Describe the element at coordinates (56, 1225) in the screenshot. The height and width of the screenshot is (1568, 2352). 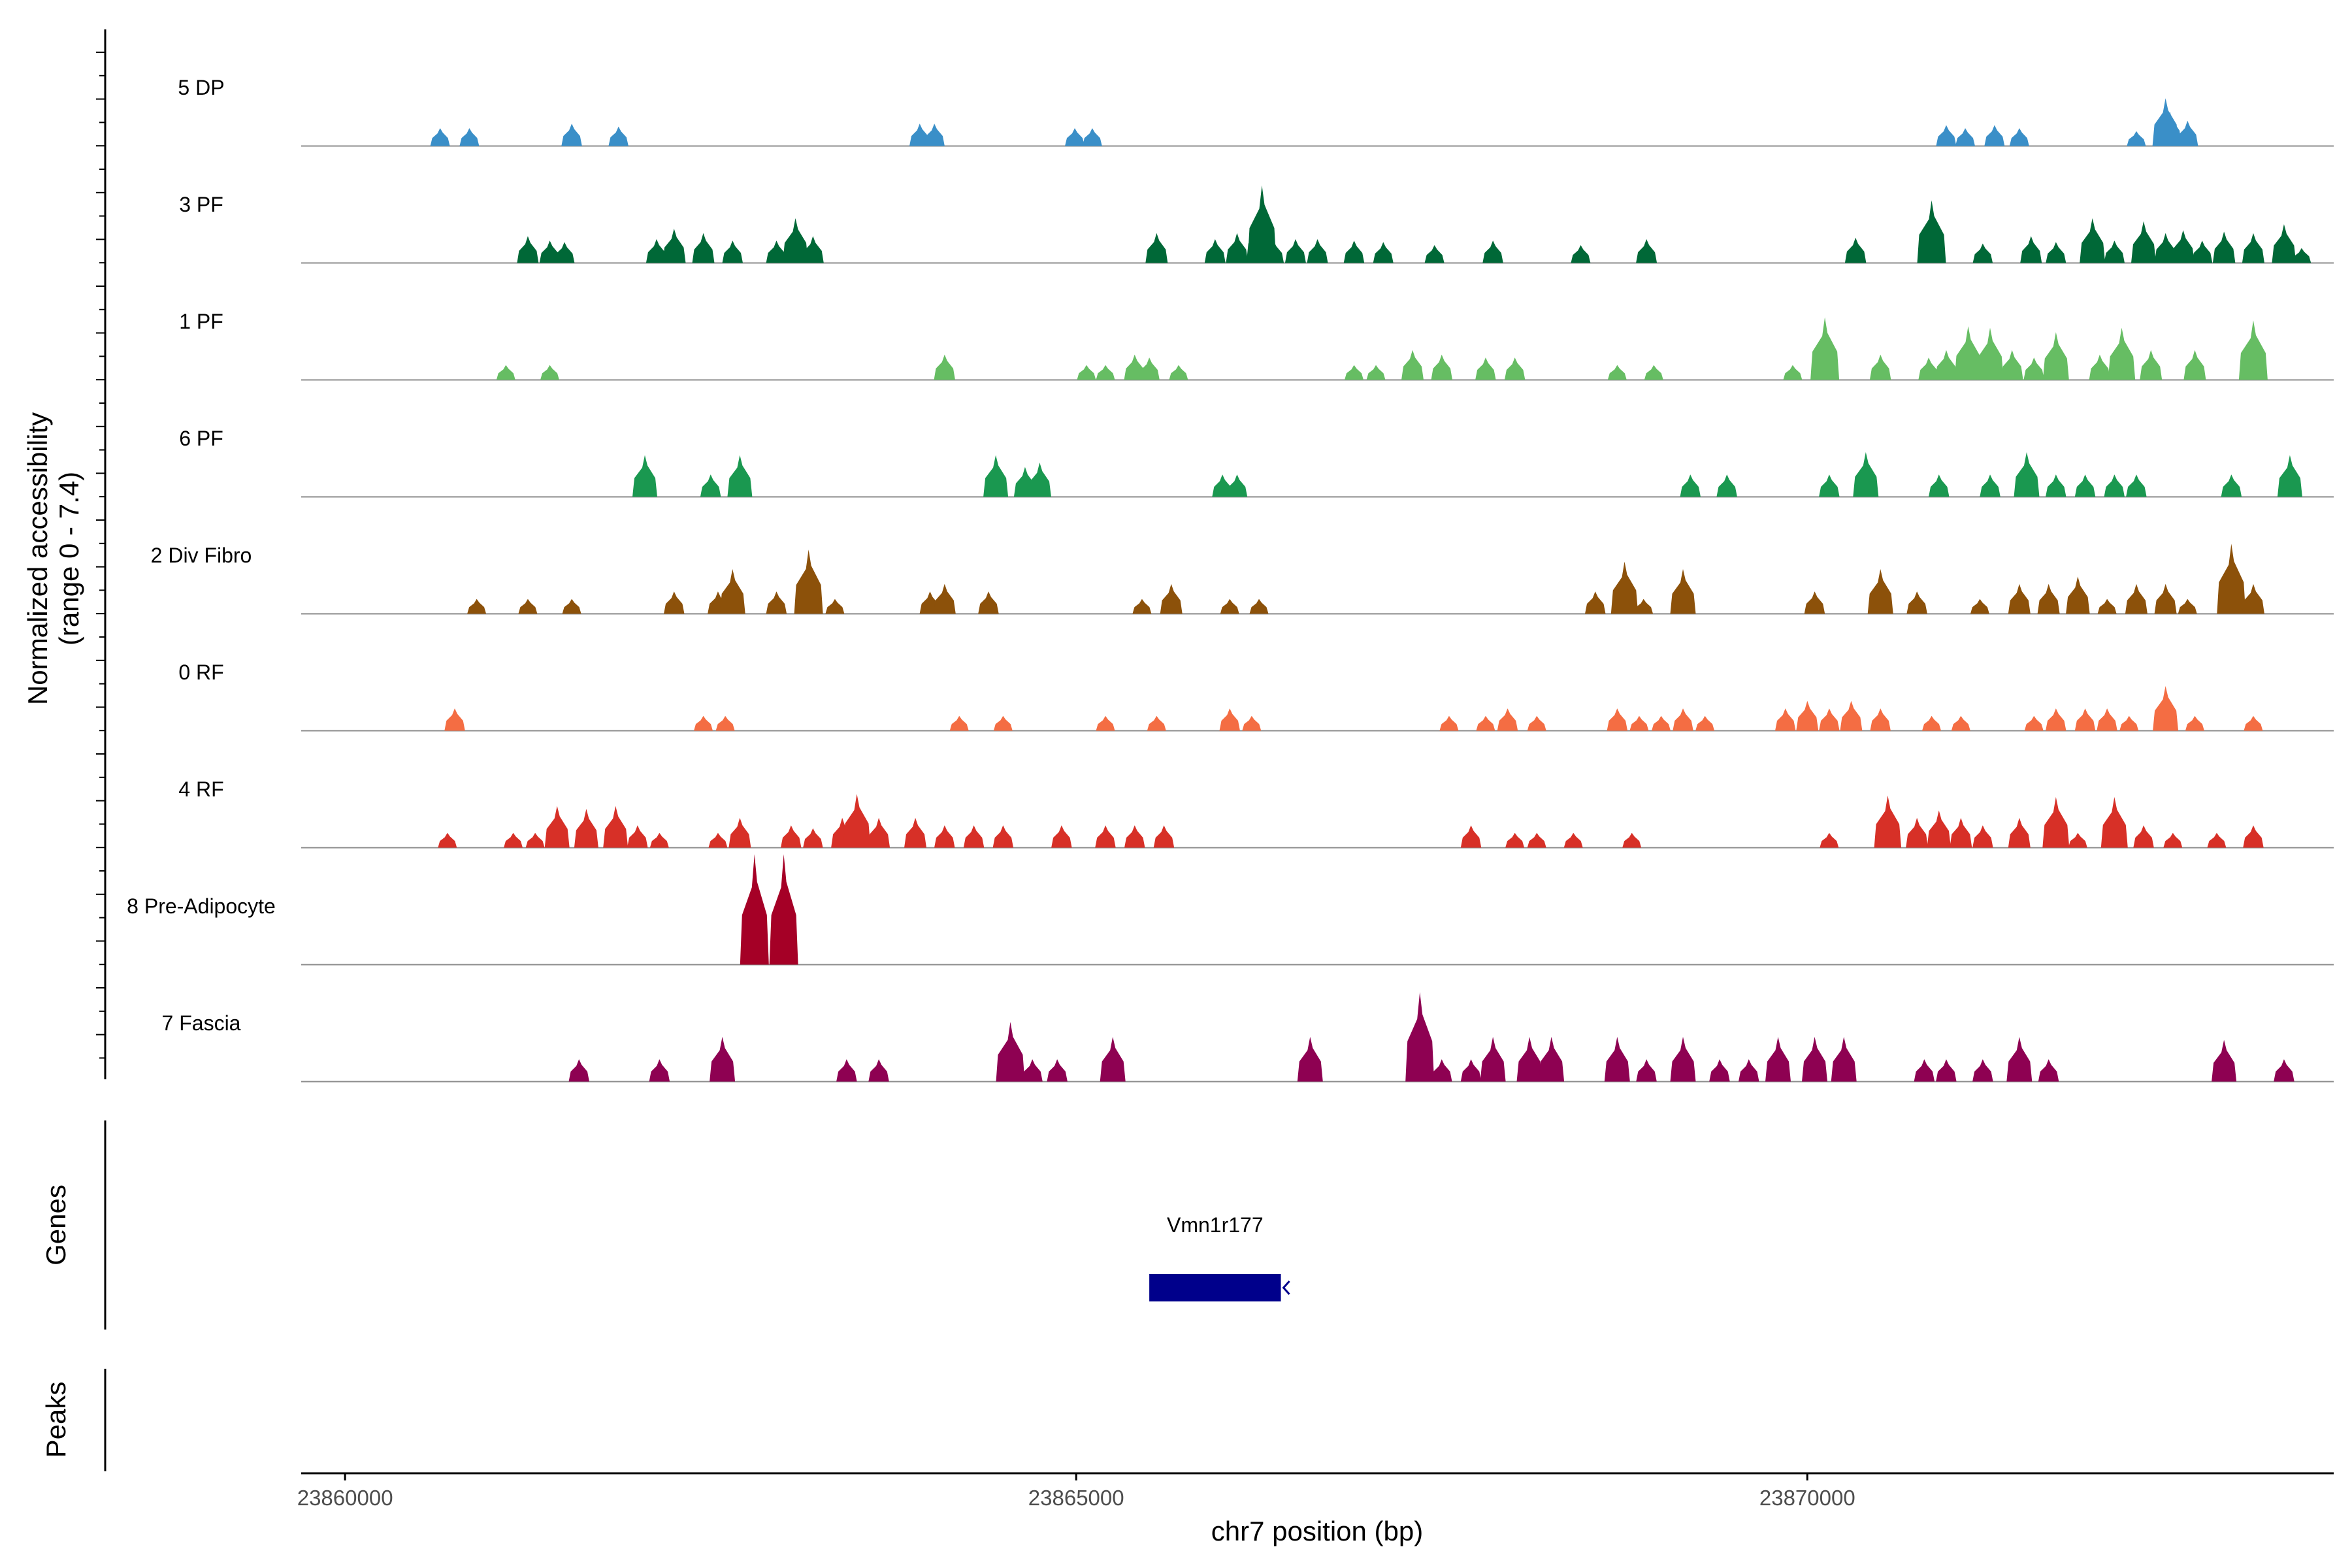
I see `genes-panel-label: Genes` at that location.